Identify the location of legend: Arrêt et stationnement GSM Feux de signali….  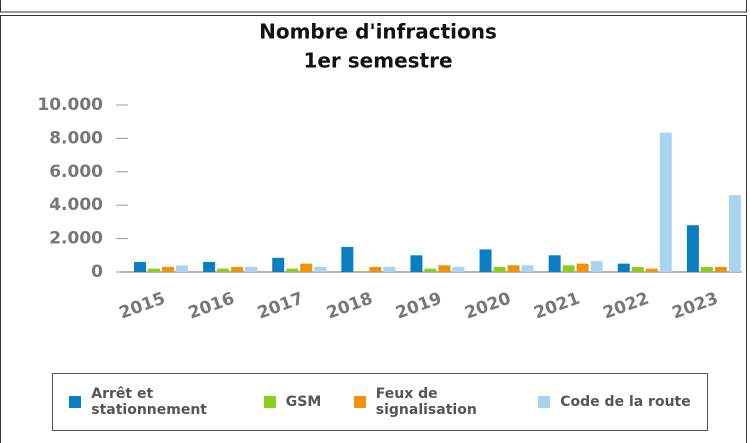
(380, 402).